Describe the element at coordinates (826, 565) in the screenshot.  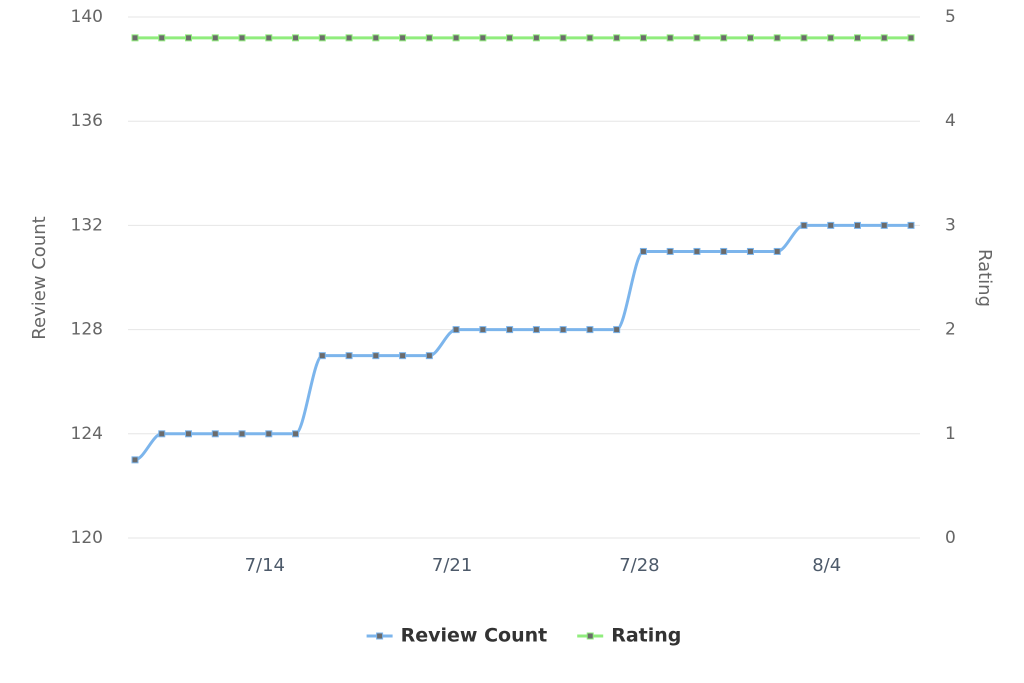
I see `x-tick-label: 8/4` at that location.